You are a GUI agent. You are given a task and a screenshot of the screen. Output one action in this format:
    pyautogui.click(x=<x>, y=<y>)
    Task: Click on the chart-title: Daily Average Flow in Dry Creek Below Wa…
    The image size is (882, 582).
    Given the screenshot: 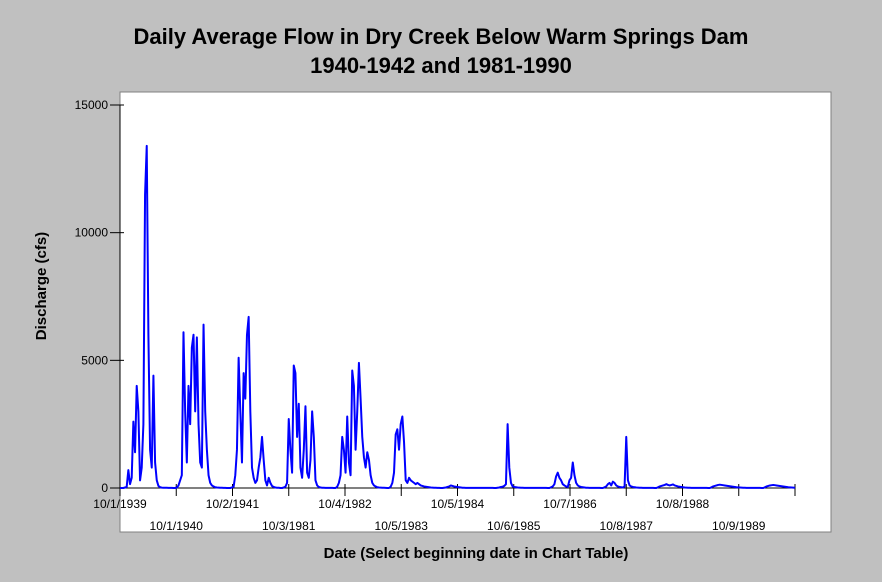 What is the action you would take?
    pyautogui.click(x=441, y=36)
    